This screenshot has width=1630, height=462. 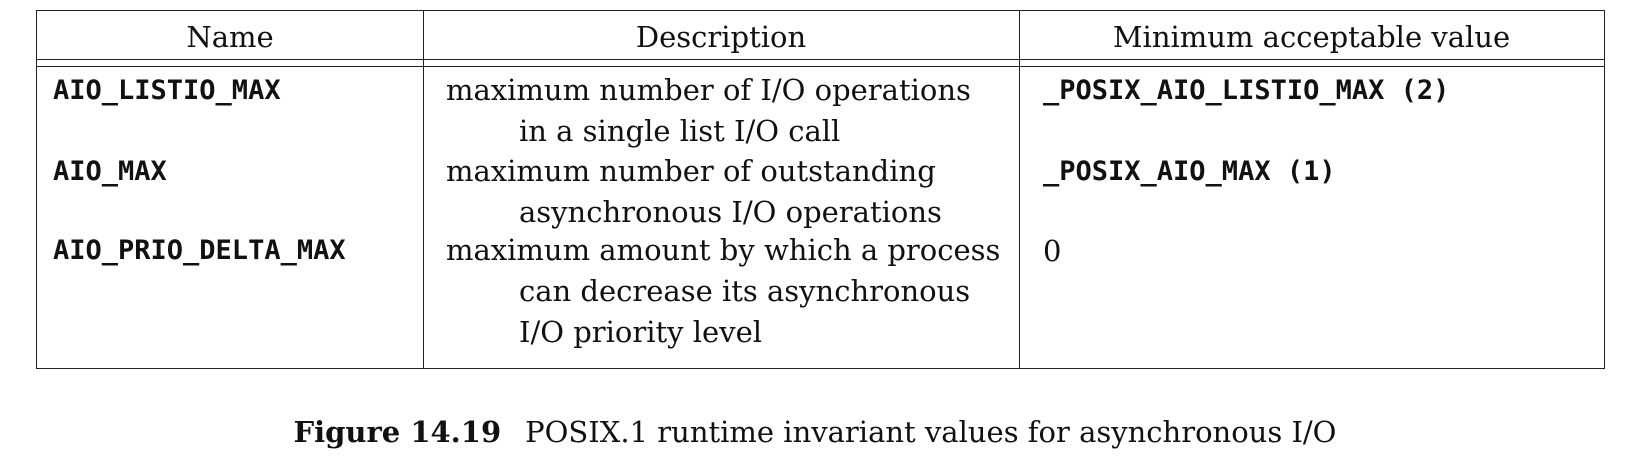 I want to click on figure-number: Figure 14.19, so click(x=397, y=432).